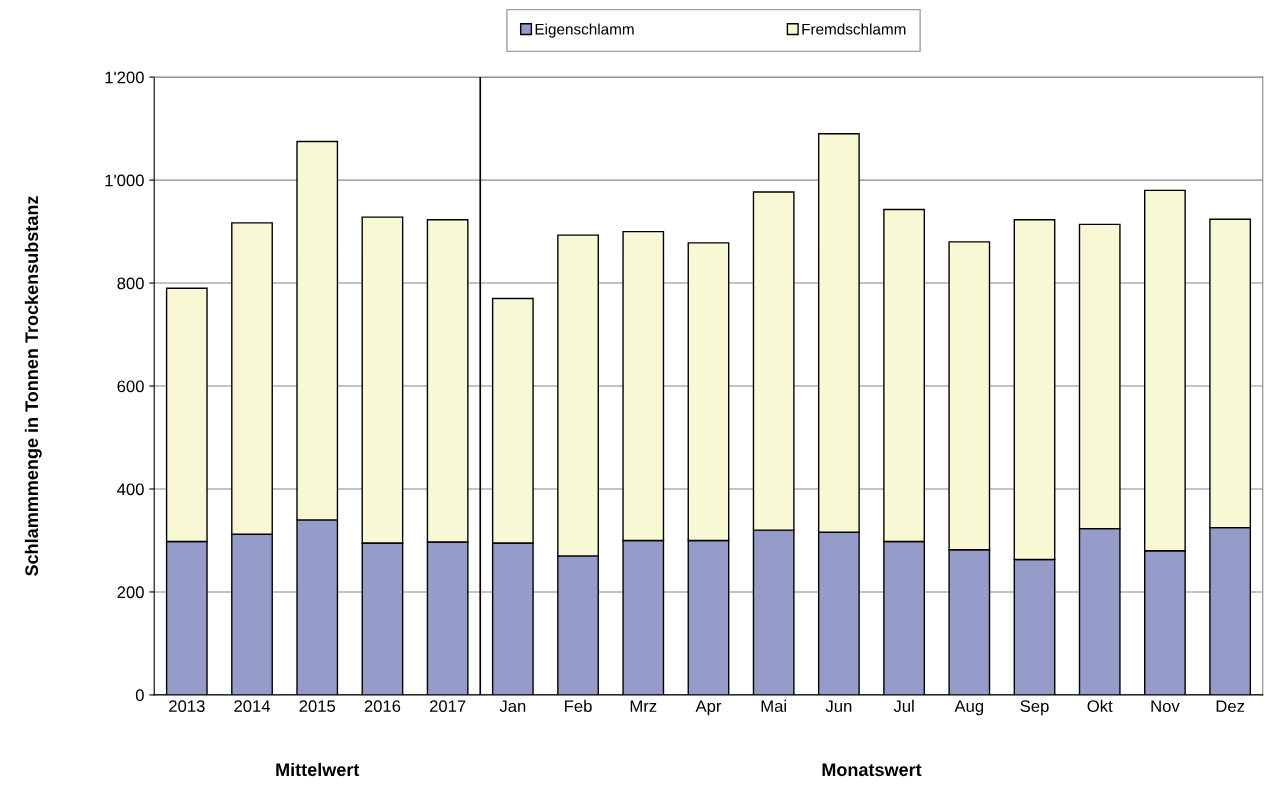 The width and height of the screenshot is (1264, 787). What do you see at coordinates (854, 29) in the screenshot?
I see `legend-label: Fremdschlamm` at bounding box center [854, 29].